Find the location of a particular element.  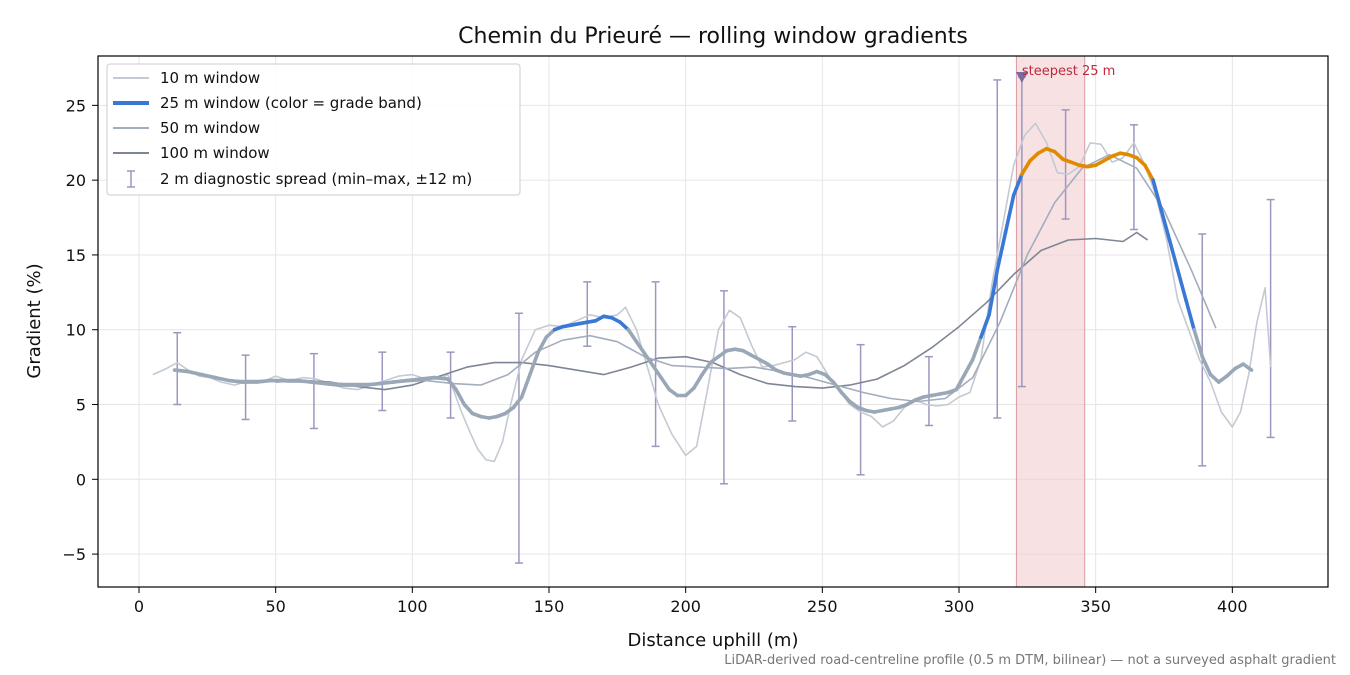

x-tick-label: 150 is located at coordinates (549, 606).